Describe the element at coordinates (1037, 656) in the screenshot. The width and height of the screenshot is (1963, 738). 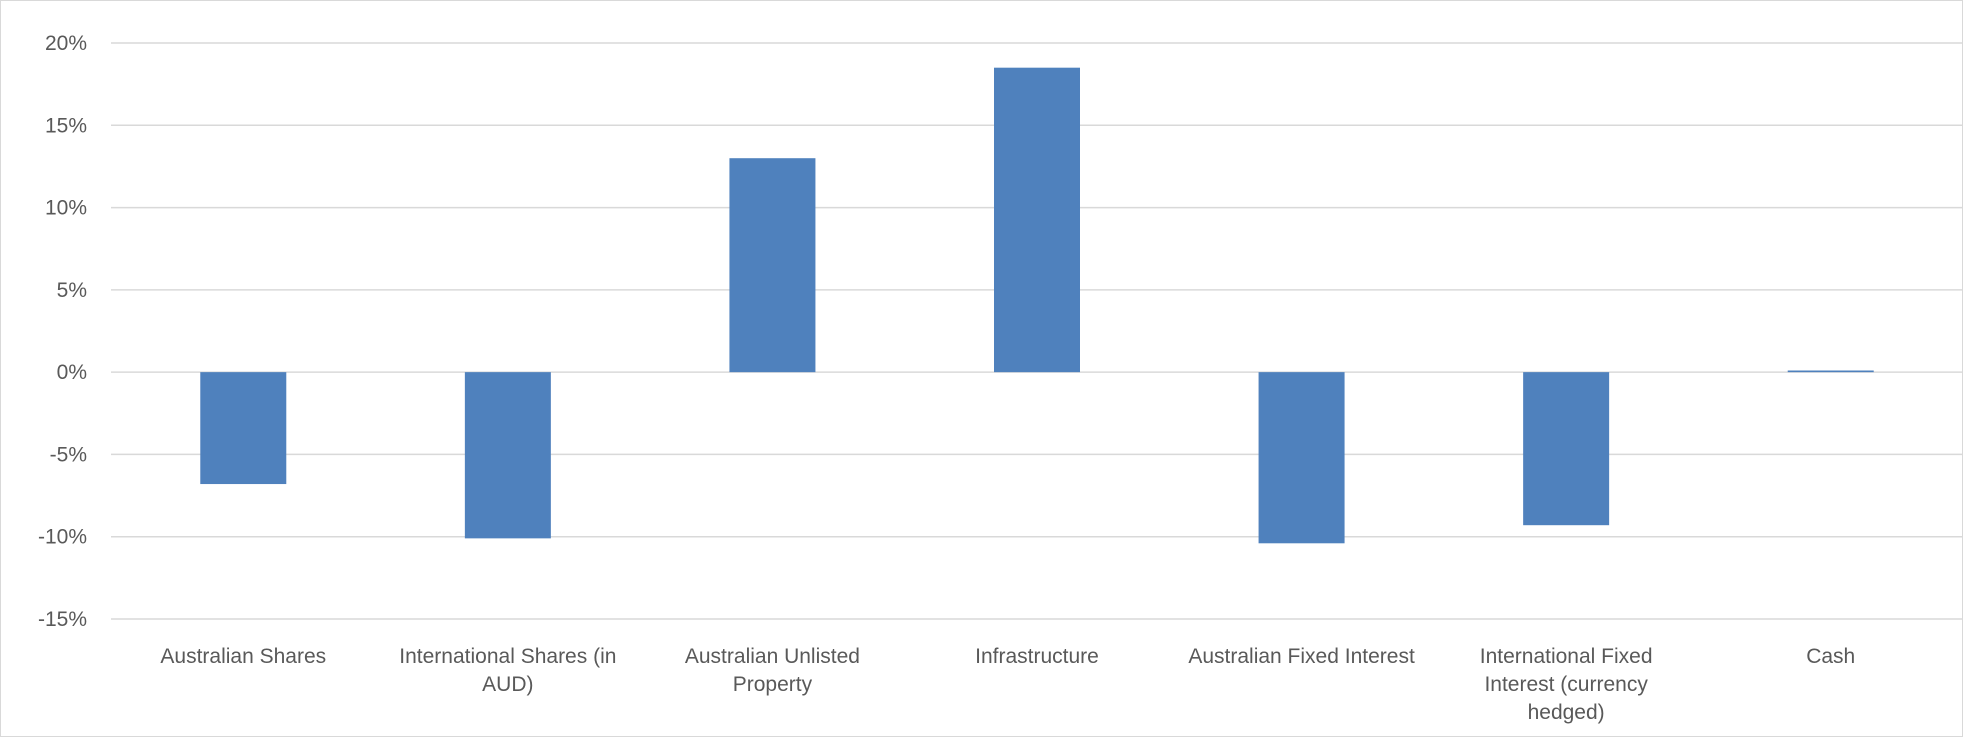
I see `x-category-label: Infrastructure` at that location.